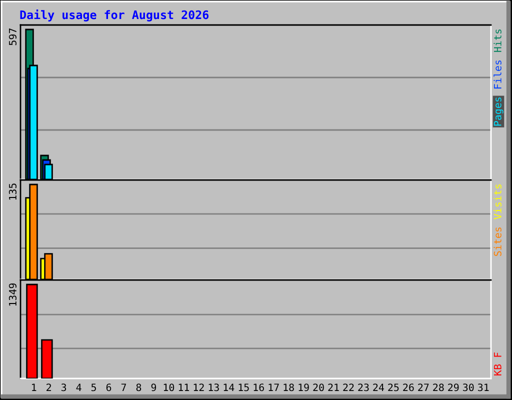 The image size is (512, 400). Describe the element at coordinates (12, 37) in the screenshot. I see `text: 597` at that location.